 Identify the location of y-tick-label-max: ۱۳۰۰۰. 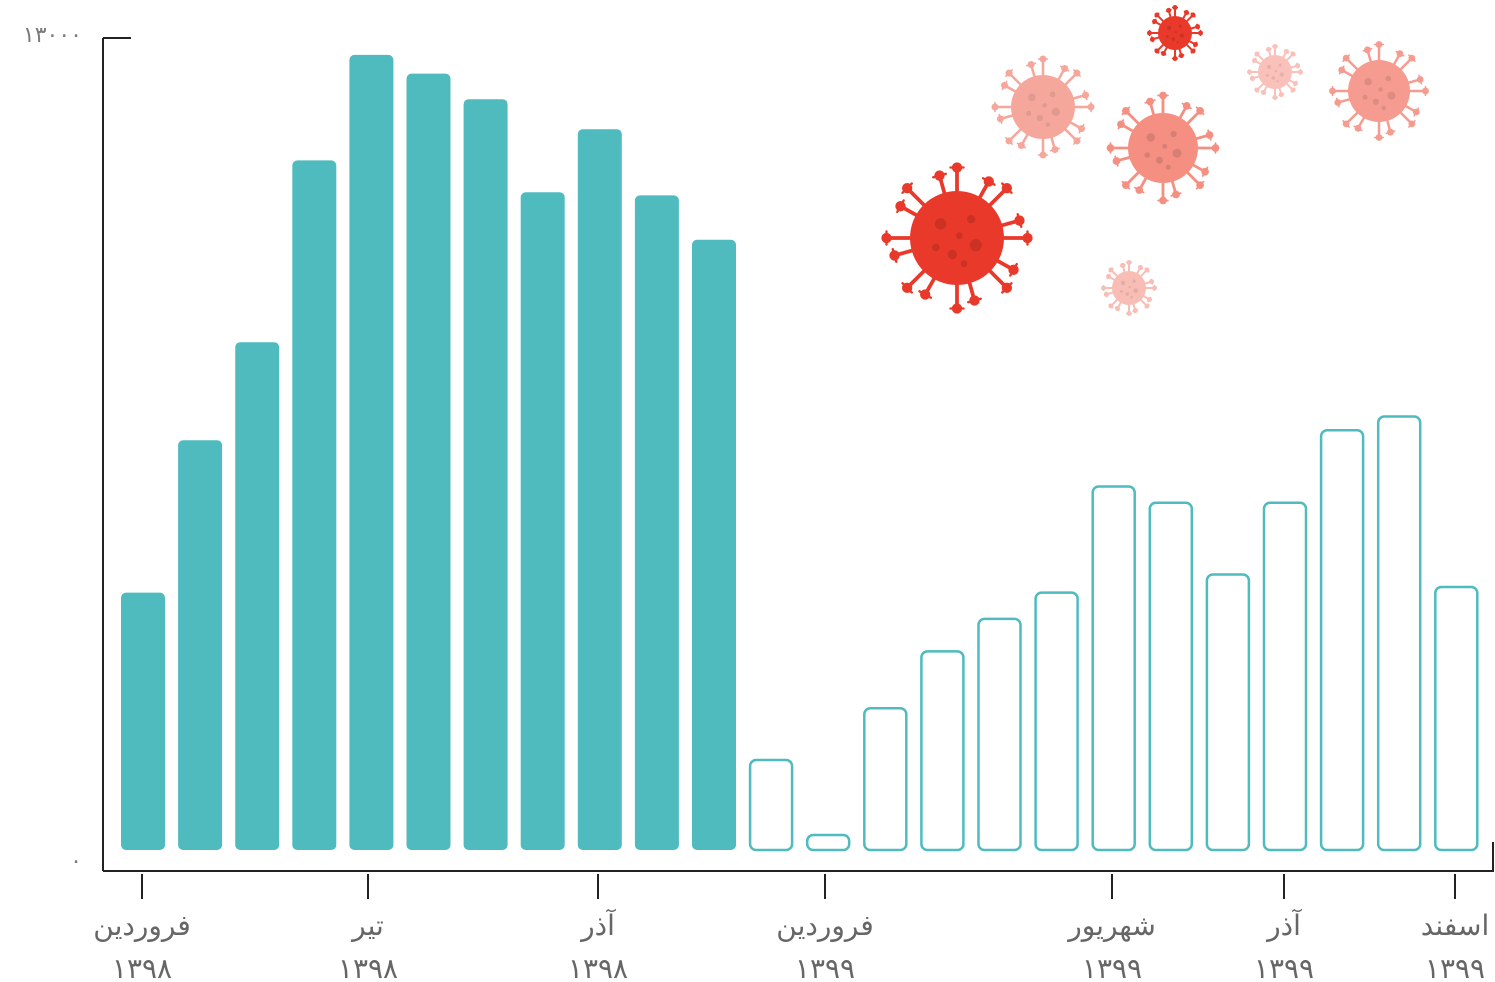
(52, 35).